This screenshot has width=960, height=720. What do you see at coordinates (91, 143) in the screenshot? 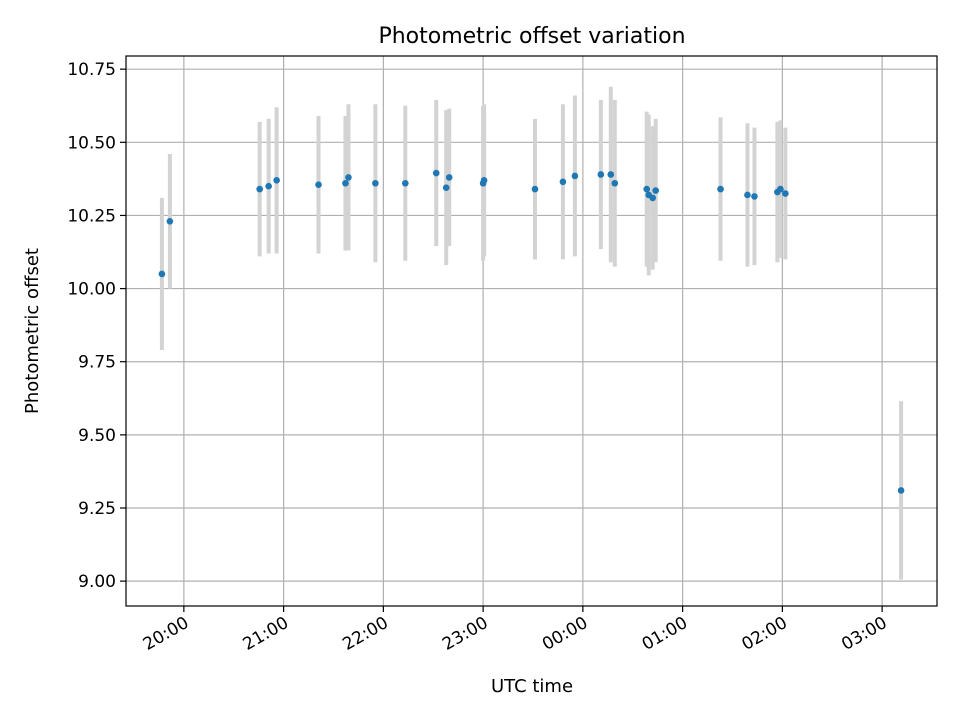
I see `y-tick-label: 10.50` at bounding box center [91, 143].